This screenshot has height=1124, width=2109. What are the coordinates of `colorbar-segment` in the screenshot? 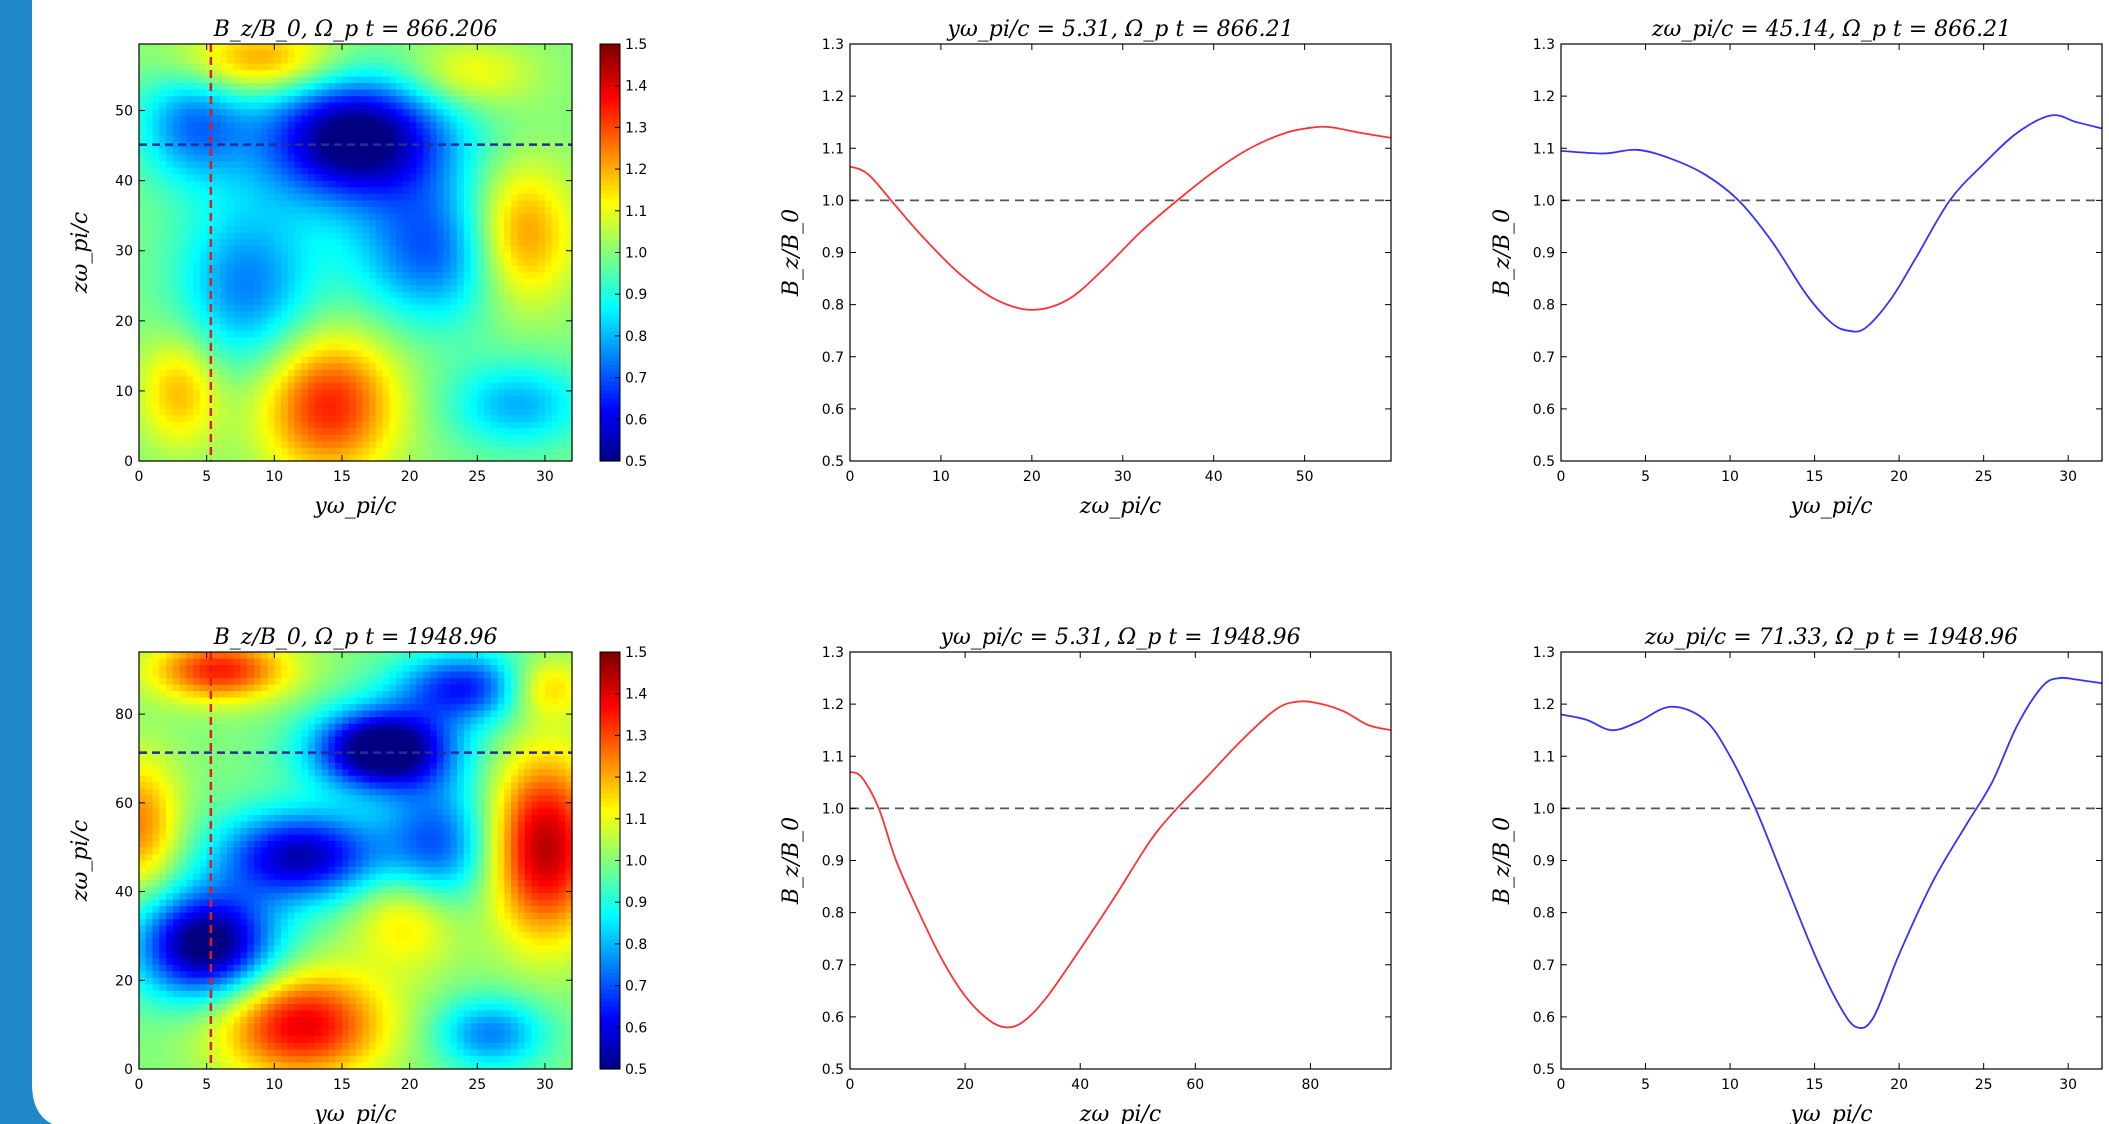 It's located at (610, 451).